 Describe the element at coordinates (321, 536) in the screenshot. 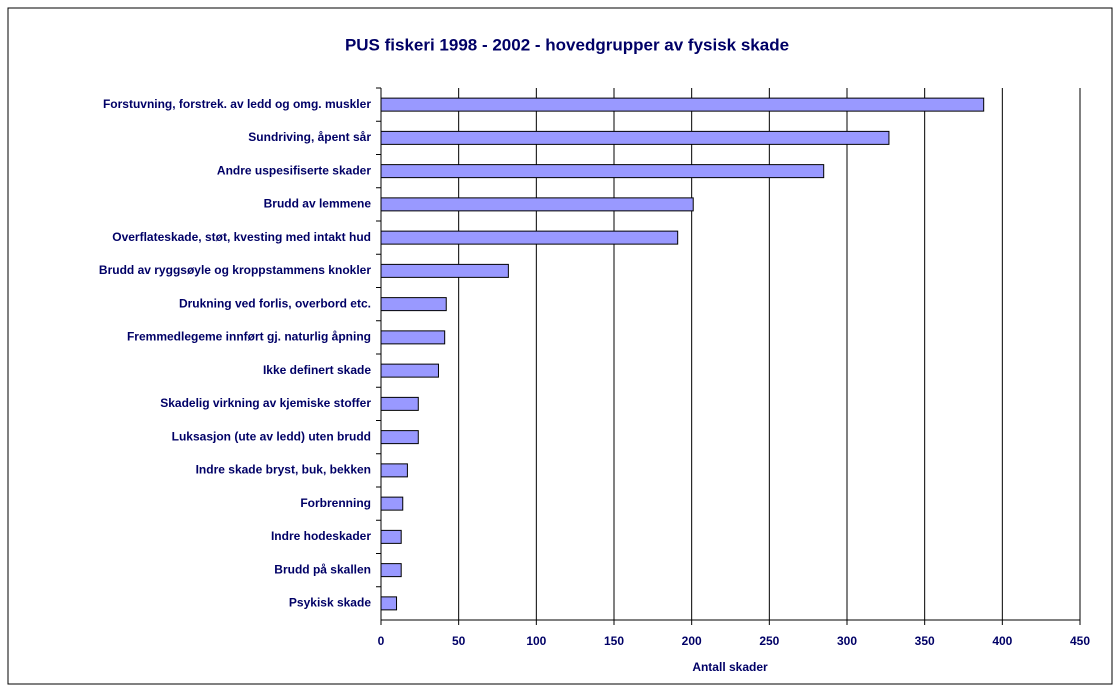

I see `y-tick-label: Indre hodeskader` at that location.